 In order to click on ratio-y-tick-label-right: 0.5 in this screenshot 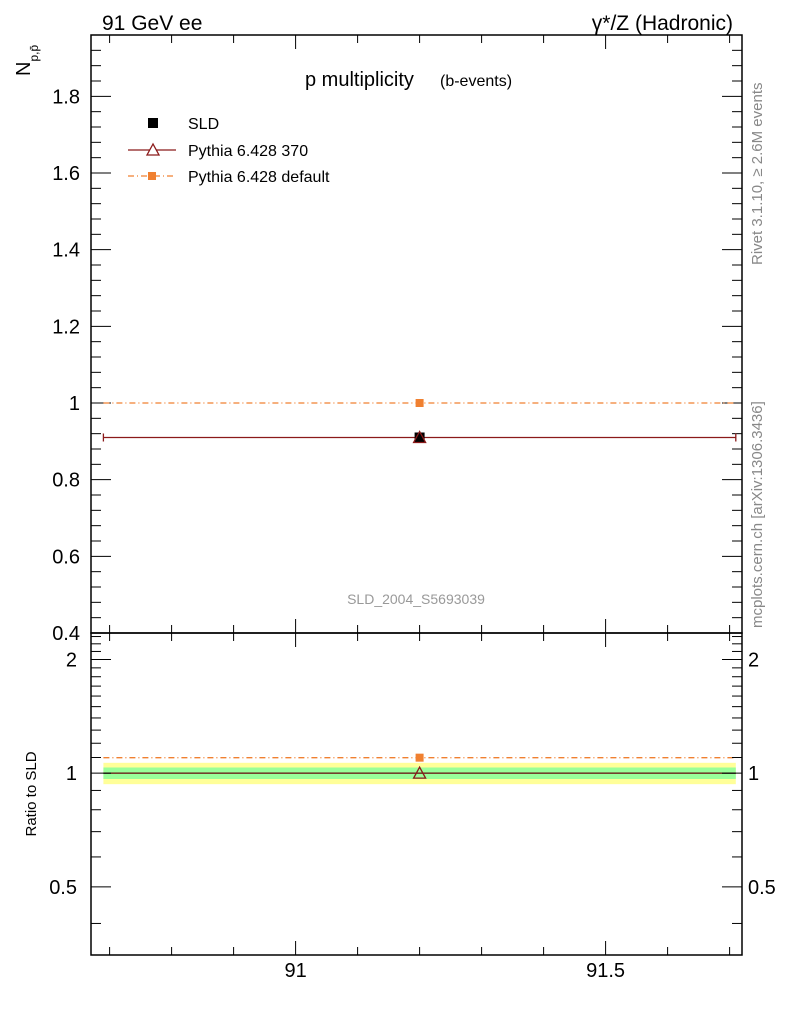, I will do `click(762, 888)`.